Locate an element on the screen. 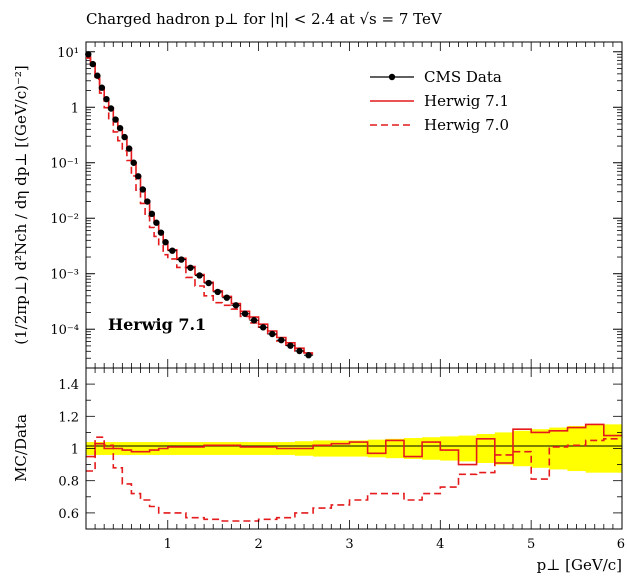 The image size is (627, 579). main-y-axis-label: (1/2πp⊥) d²Nch / dη dp⊥ [(GeV/c)⁻²] is located at coordinates (21, 205).